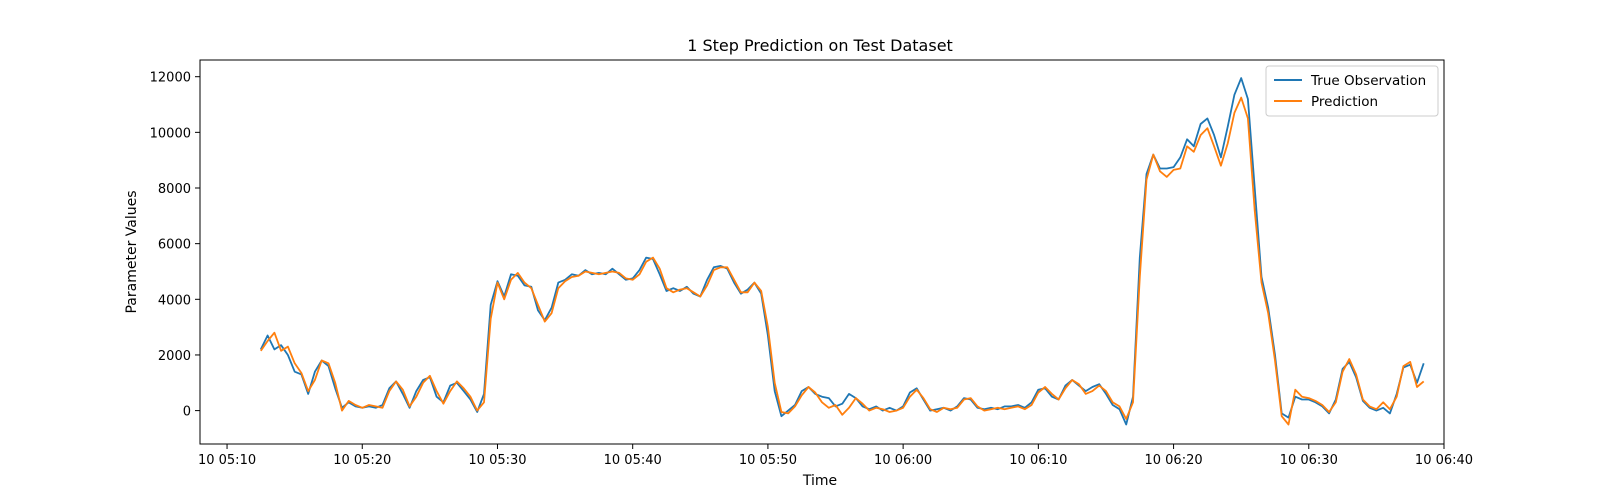 The height and width of the screenshot is (500, 1600). What do you see at coordinates (174, 189) in the screenshot?
I see `y-tick-label: 8000` at bounding box center [174, 189].